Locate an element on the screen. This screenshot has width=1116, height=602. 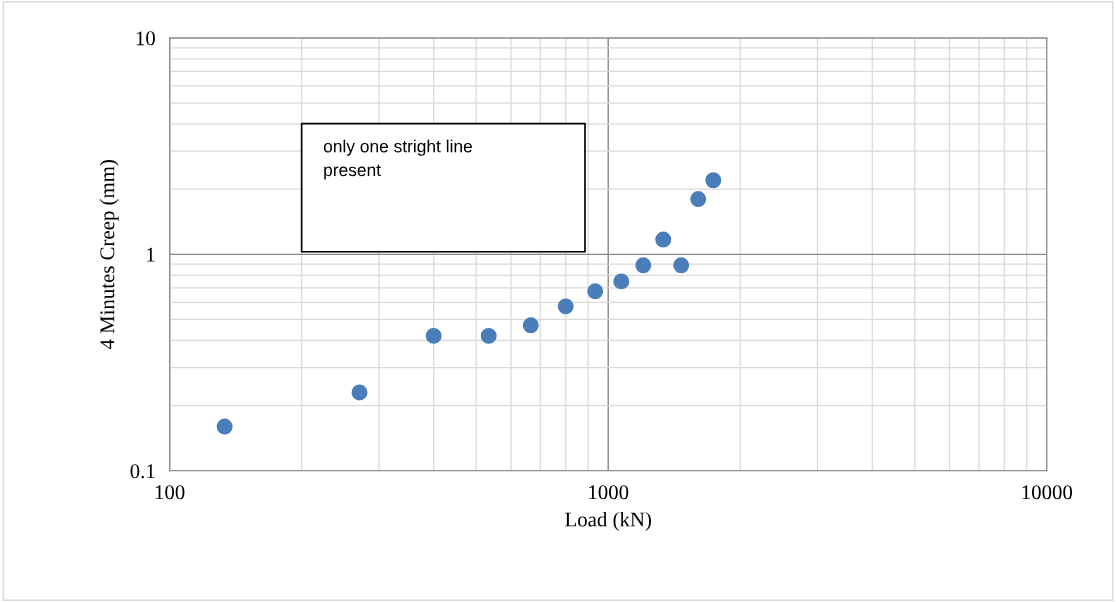
annotation: only one stright line present is located at coordinates (397, 159).